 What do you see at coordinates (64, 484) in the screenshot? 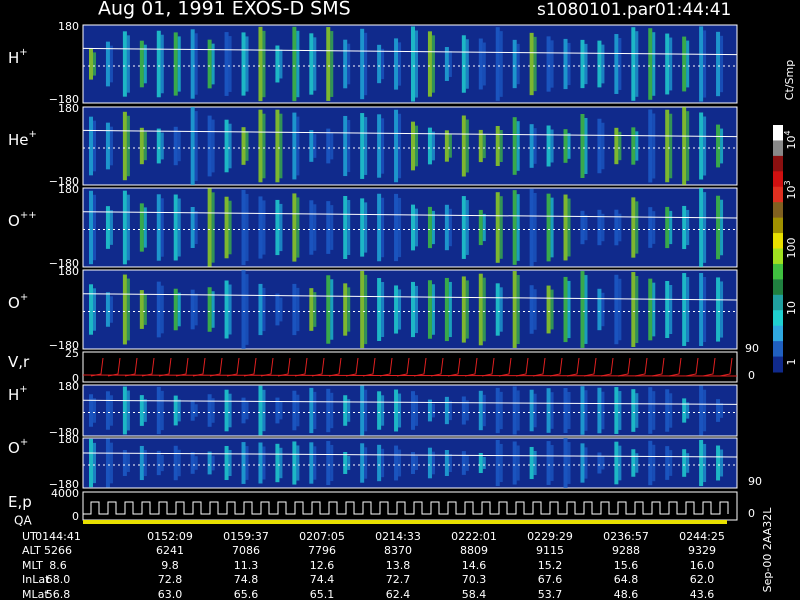
I see `y-bottom-label: −180` at bounding box center [64, 484].